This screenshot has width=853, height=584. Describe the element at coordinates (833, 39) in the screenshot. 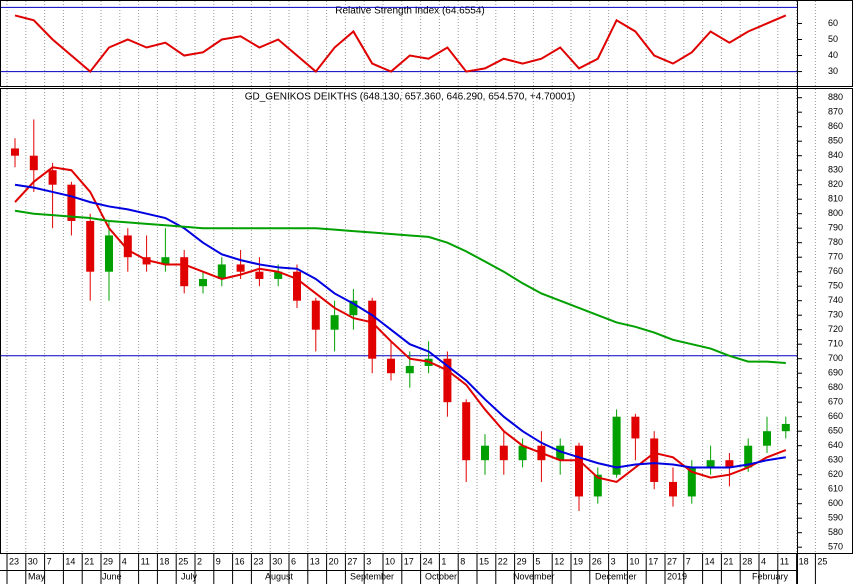

I see `y-tick-label: 50` at that location.